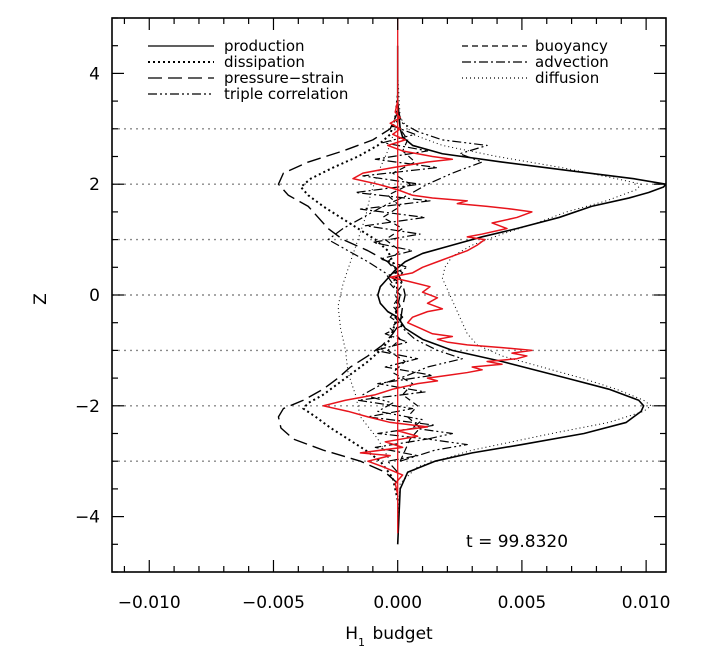  I want to click on series-line-pressure-strain, so click(341, 297).